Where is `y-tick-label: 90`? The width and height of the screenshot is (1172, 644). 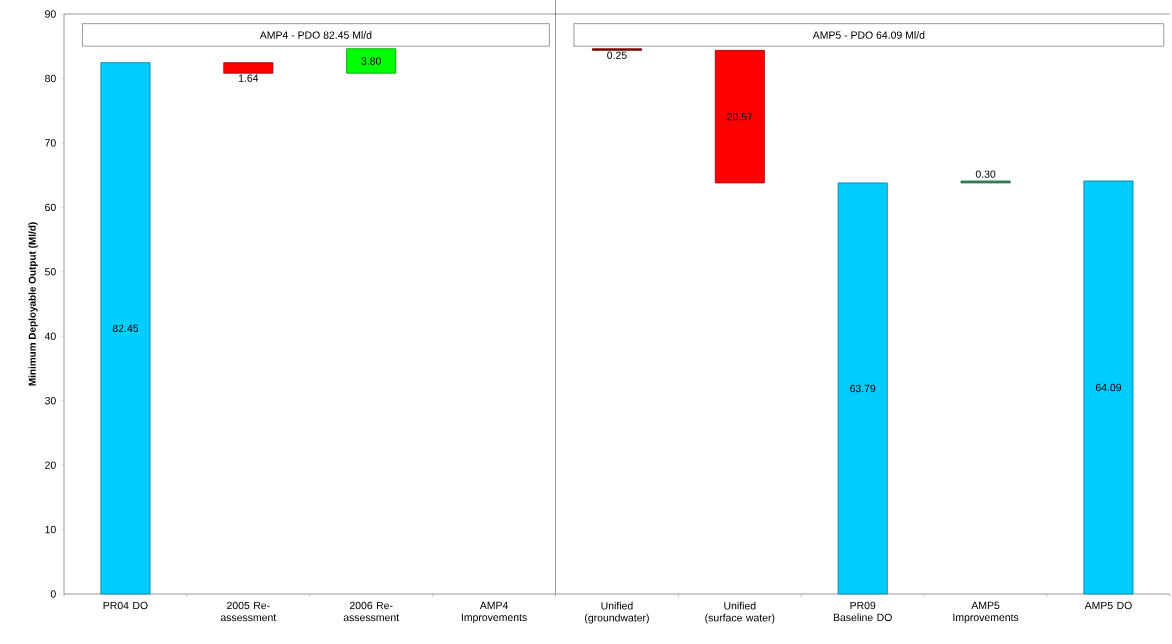
y-tick-label: 90 is located at coordinates (50, 14).